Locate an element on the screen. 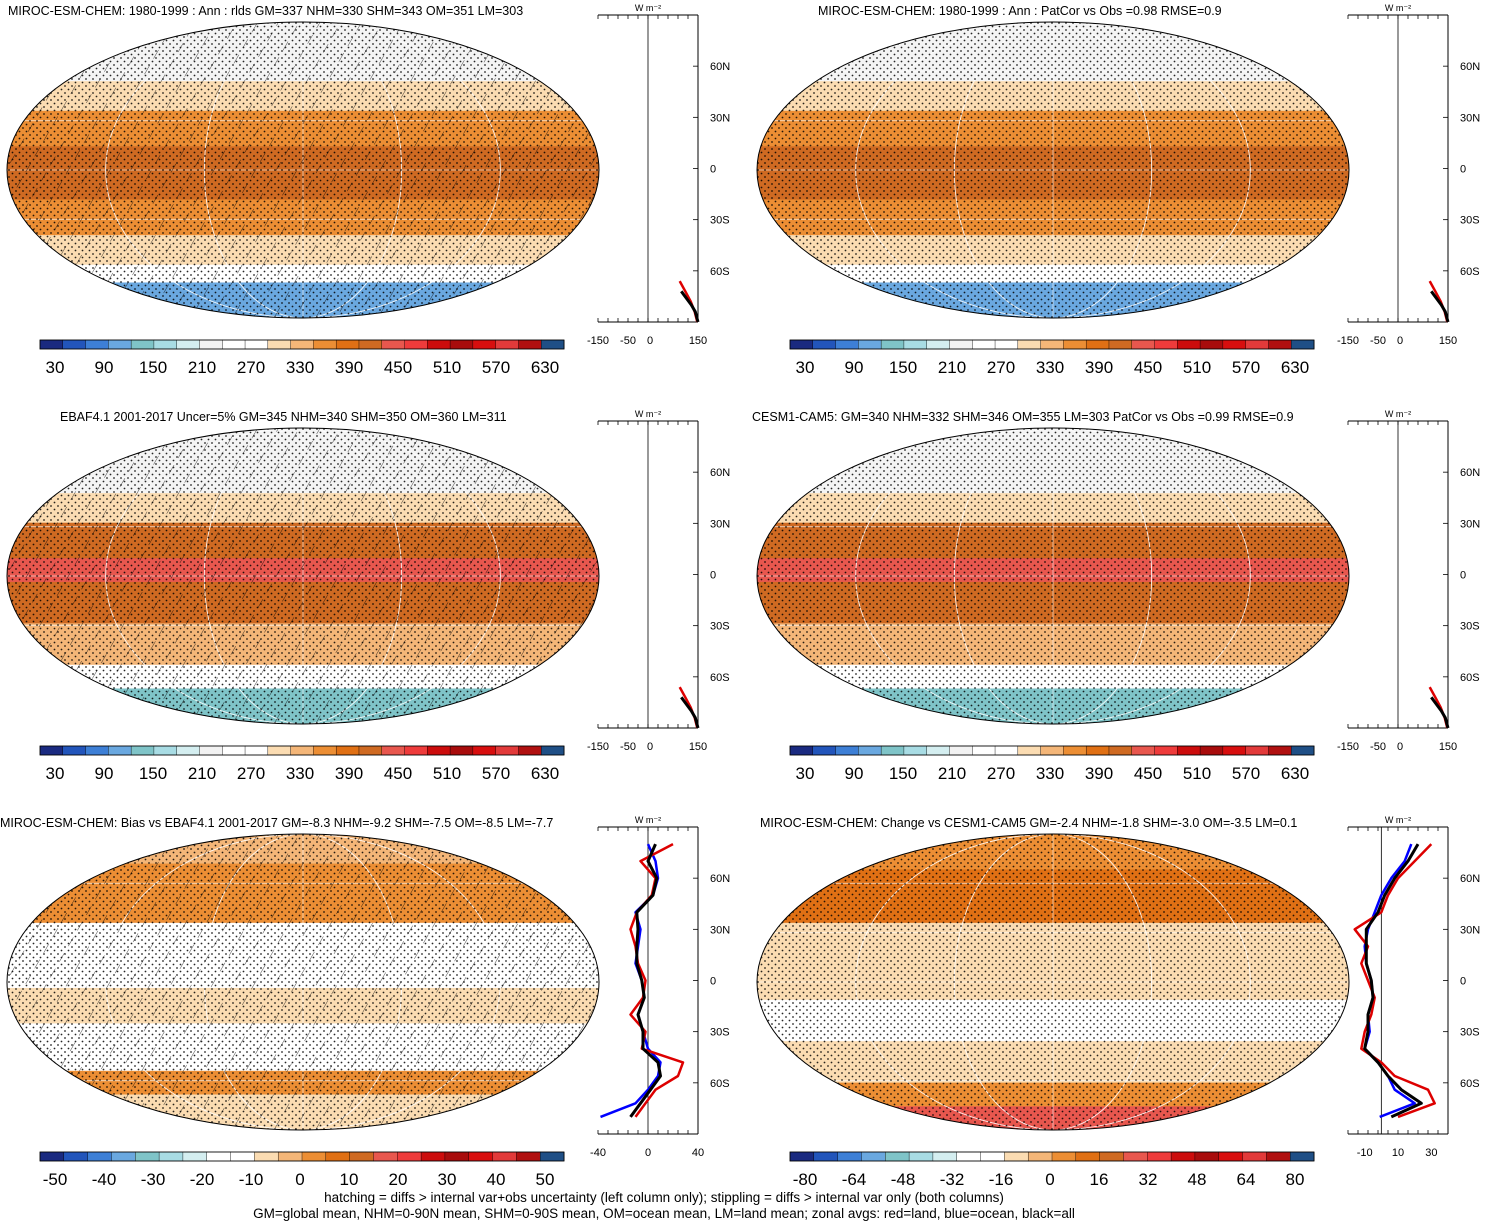  colorbar-label: 0 is located at coordinates (1049, 1179).